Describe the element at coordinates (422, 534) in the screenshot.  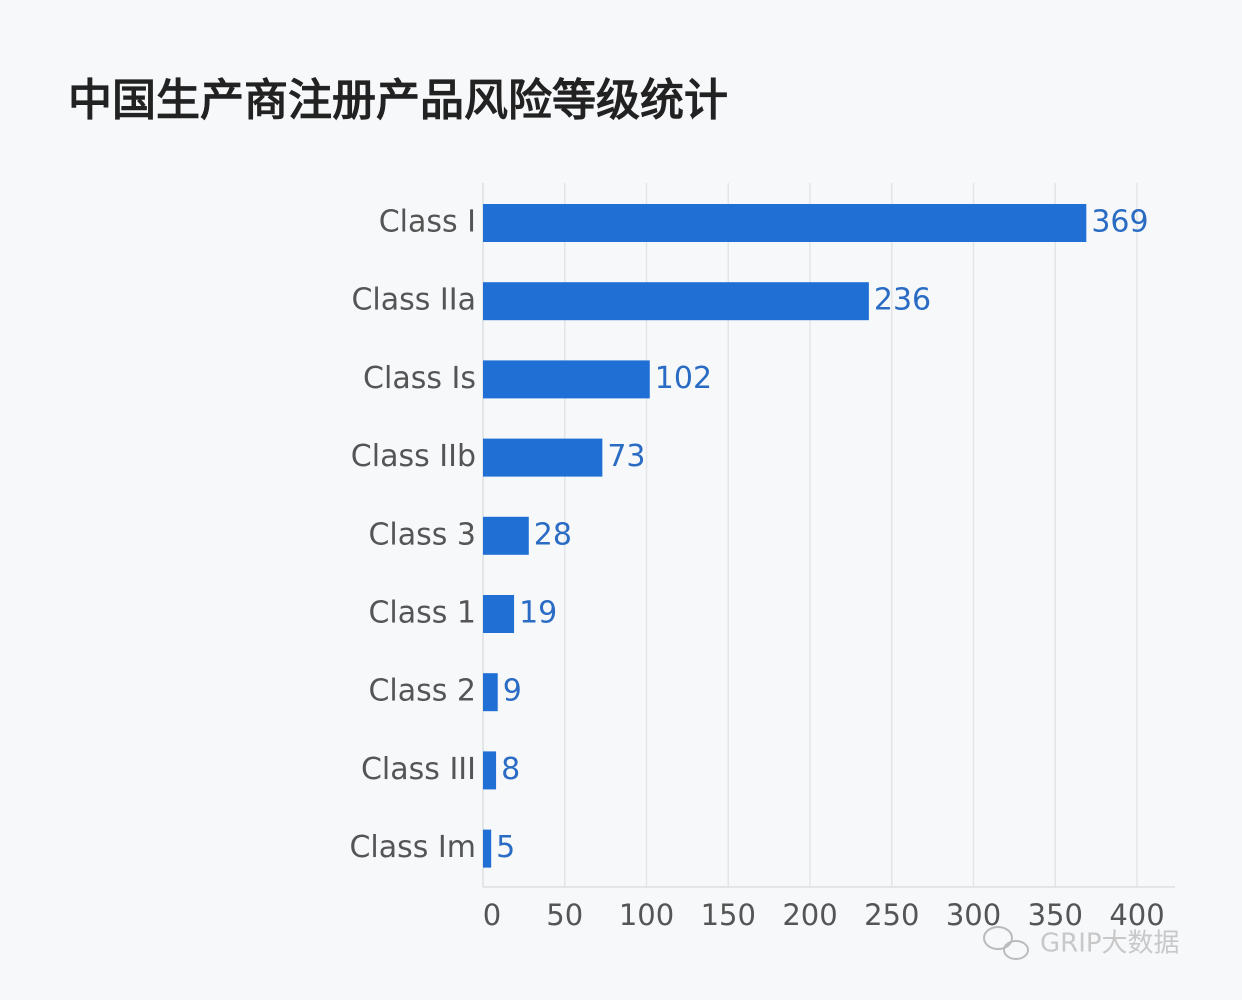
I see `y-tick-label: Class 3` at that location.